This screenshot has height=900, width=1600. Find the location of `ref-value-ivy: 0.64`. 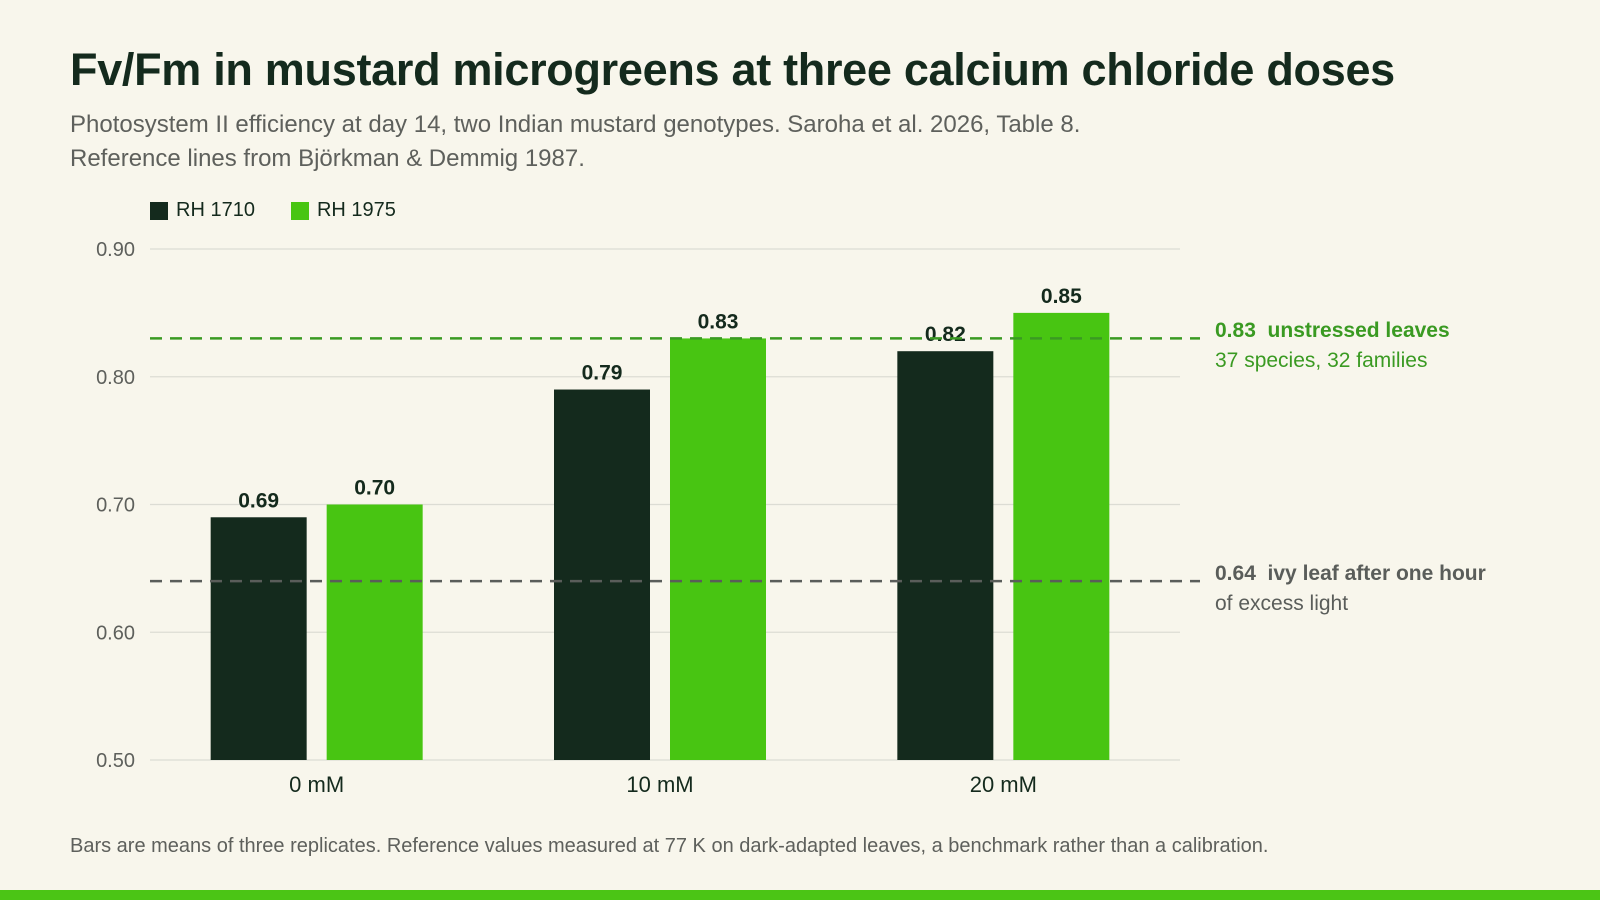

ref-value-ivy: 0.64 is located at coordinates (1235, 574).